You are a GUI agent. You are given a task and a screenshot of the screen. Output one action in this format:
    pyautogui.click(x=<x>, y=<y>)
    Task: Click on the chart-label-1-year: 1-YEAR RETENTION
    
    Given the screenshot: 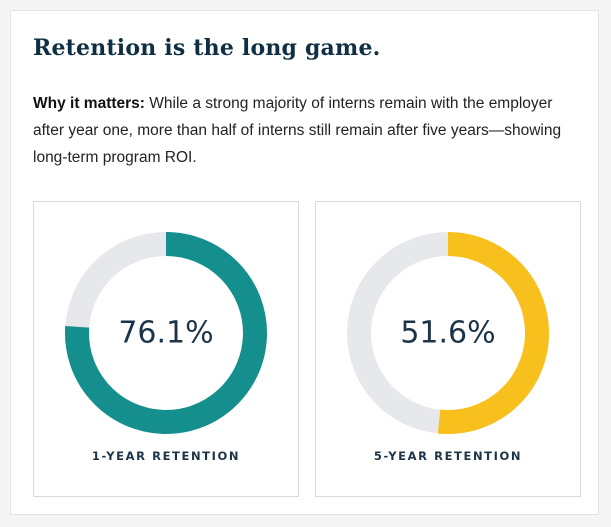 What is the action you would take?
    pyautogui.click(x=166, y=456)
    